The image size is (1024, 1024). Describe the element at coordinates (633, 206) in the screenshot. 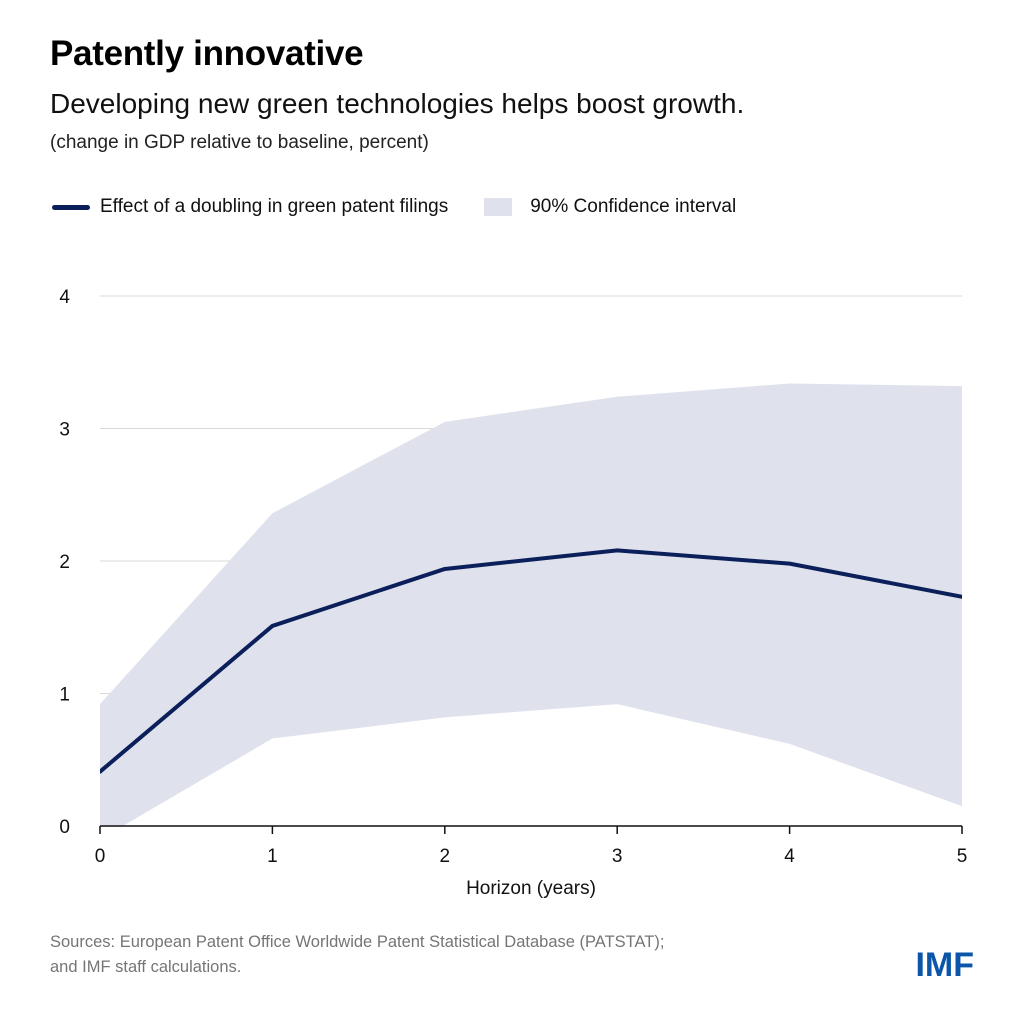

I see `legend-band-label: 90% Confidence interval` at that location.